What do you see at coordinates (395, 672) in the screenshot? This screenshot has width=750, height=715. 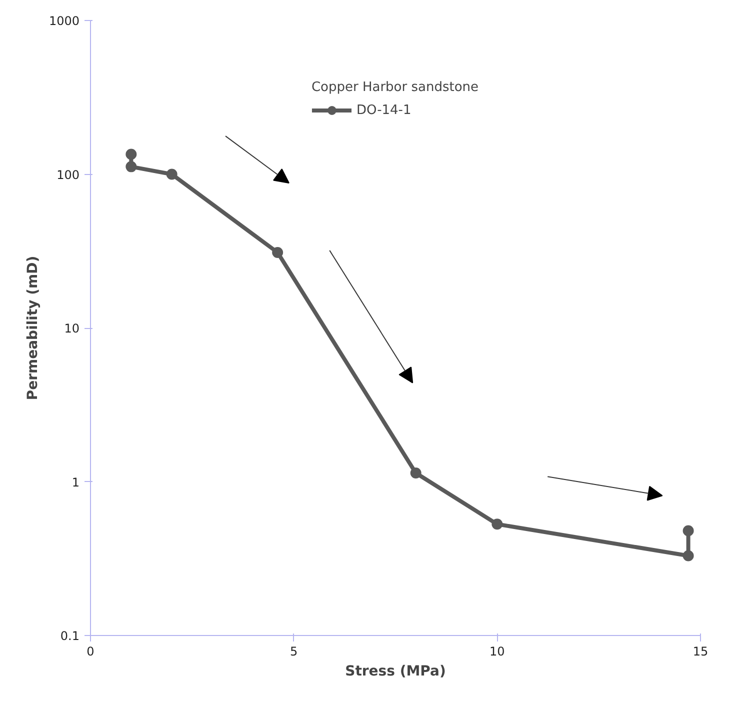 I see `x-axis-title: Stress (MPa)` at bounding box center [395, 672].